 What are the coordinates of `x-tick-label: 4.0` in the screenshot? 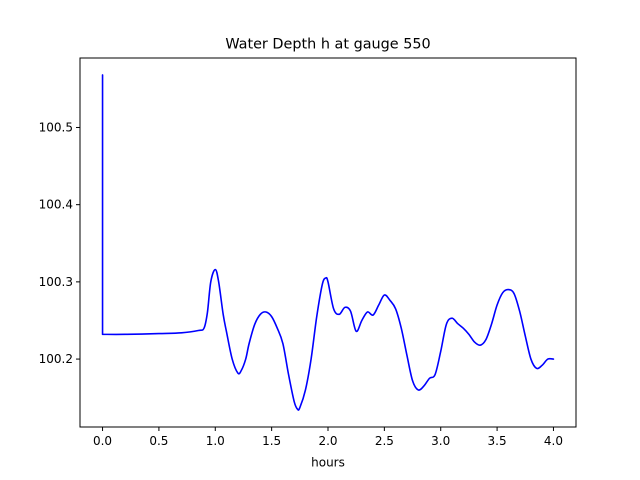 It's located at (553, 441).